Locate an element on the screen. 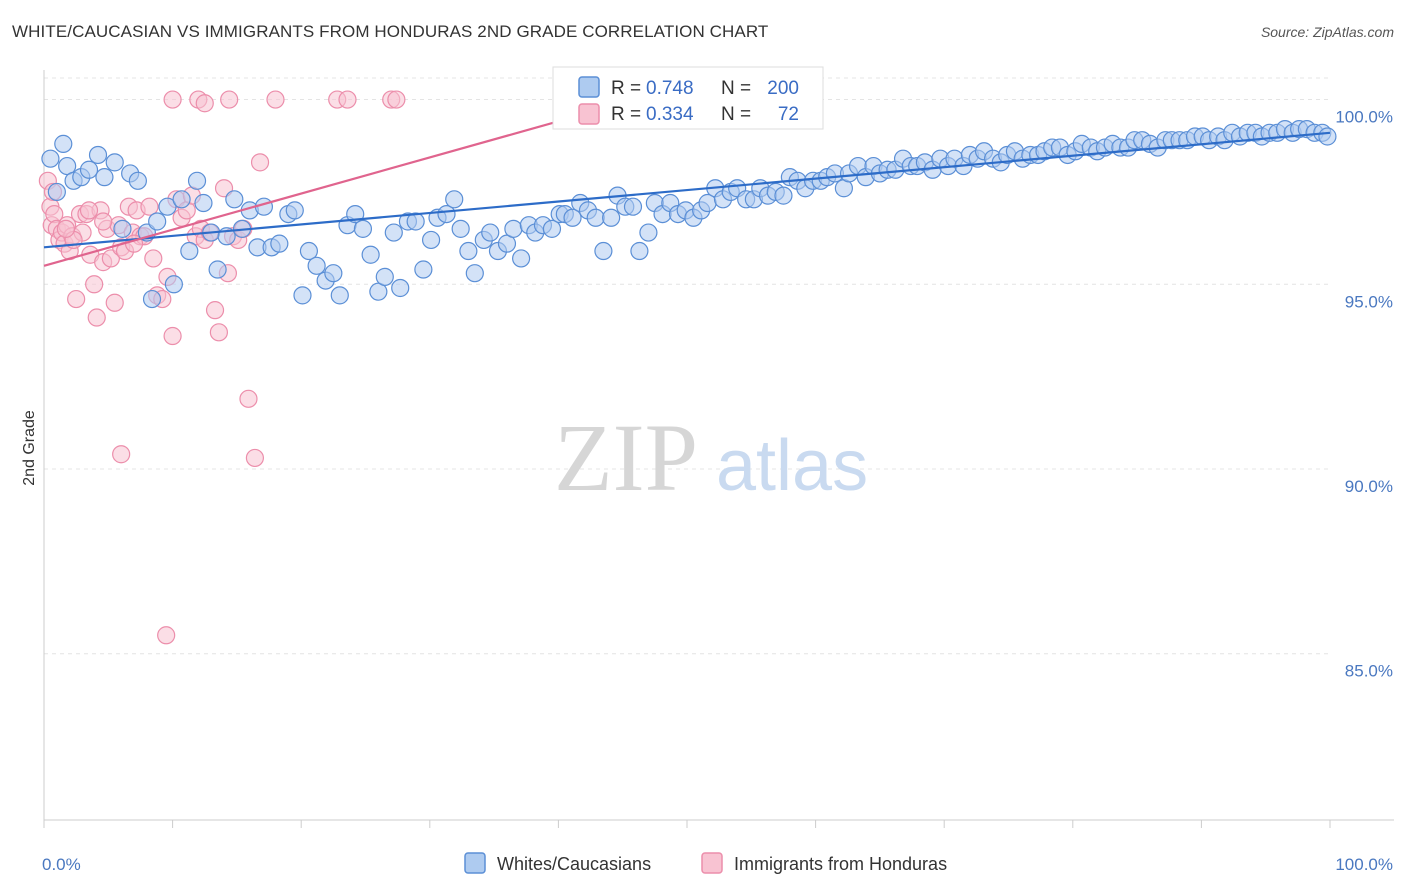  x-tick-label: 100.0% is located at coordinates (1364, 864).